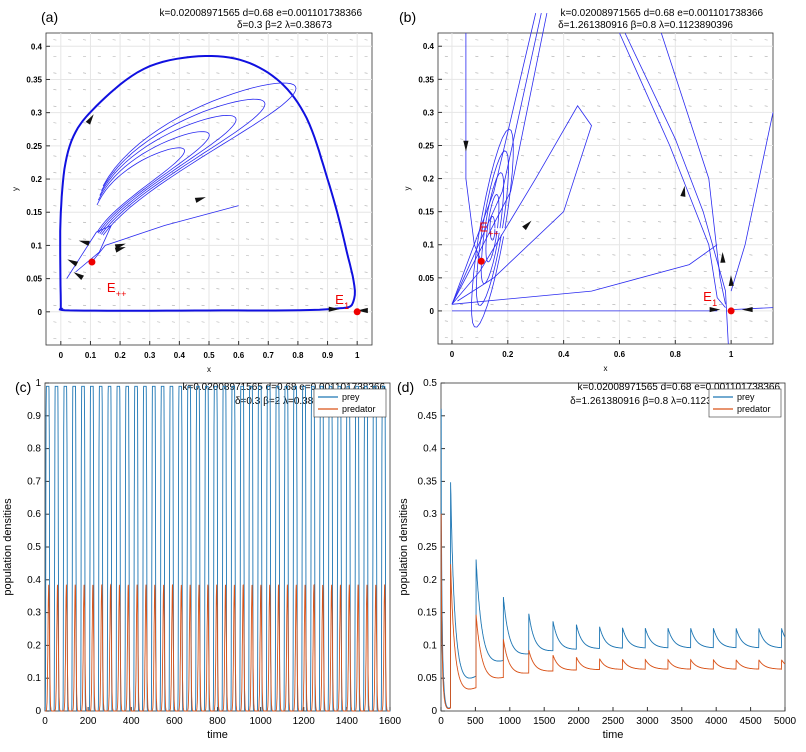 The height and width of the screenshot is (752, 806). Describe the element at coordinates (34, 547) in the screenshot. I see `y-tick-label: 0.5` at that location.